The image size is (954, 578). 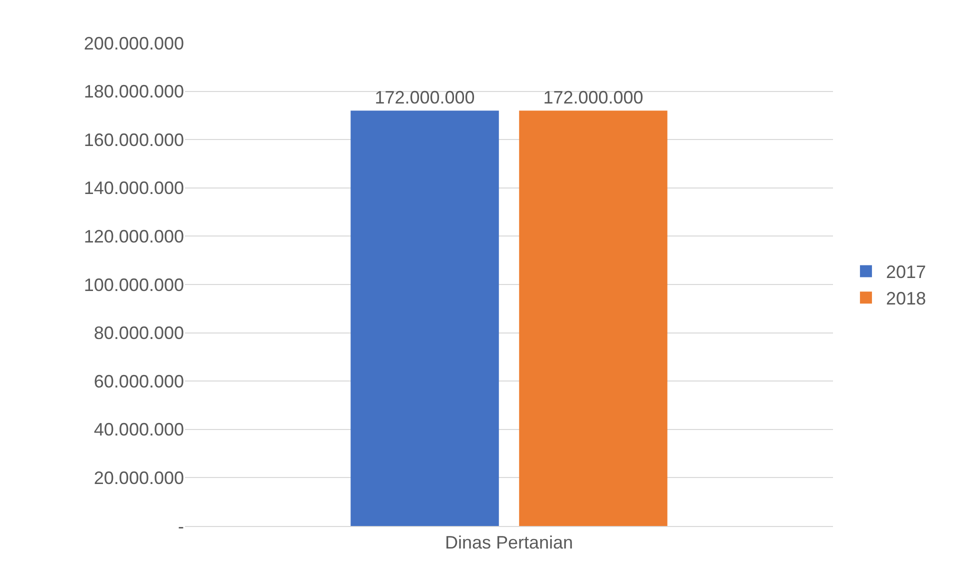 What do you see at coordinates (134, 188) in the screenshot?
I see `y-tick-label: 140.000.000` at bounding box center [134, 188].